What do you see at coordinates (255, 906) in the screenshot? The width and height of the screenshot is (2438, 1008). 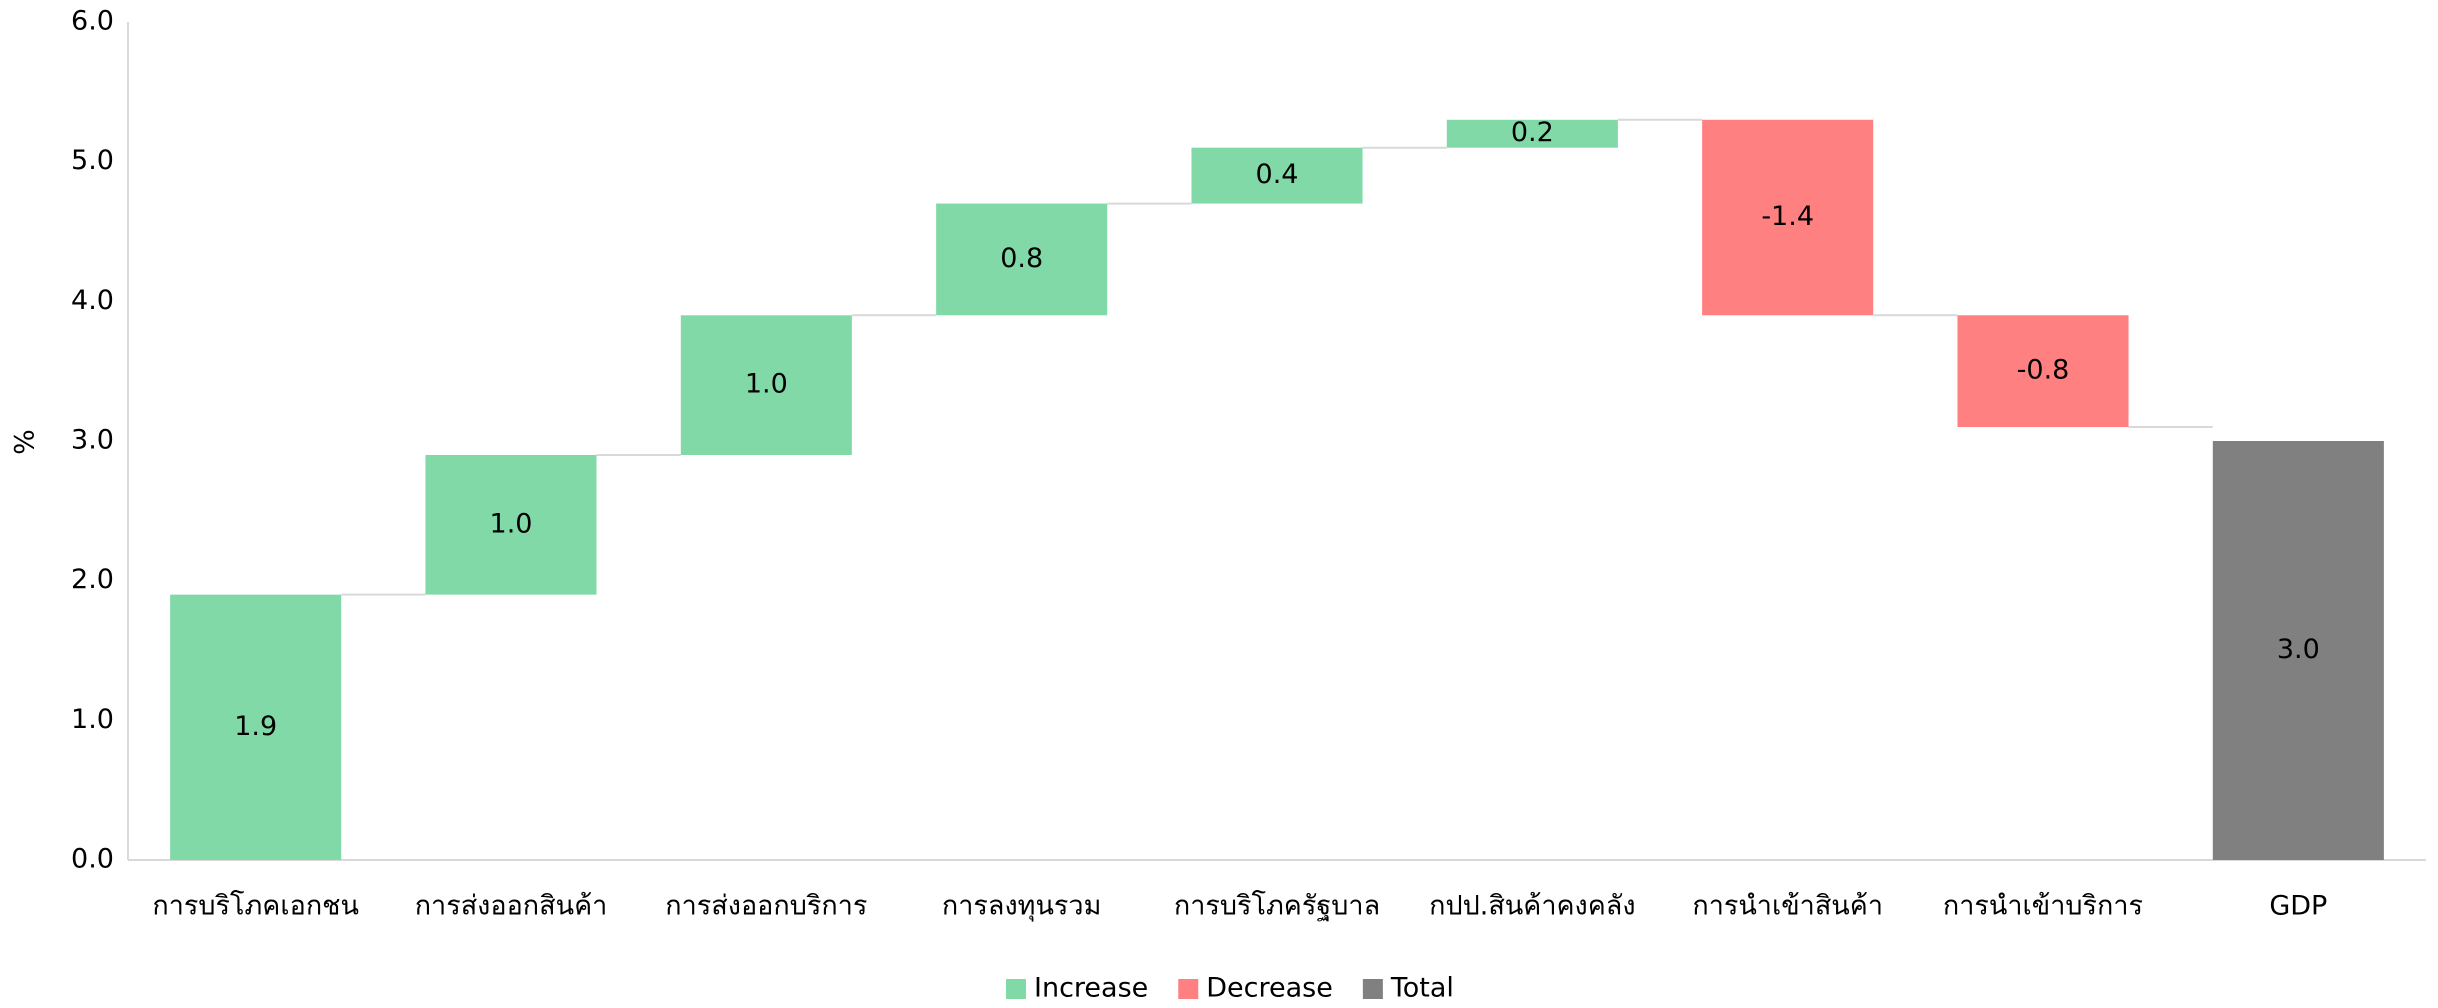 I see `x-tick-label: การบริโภคเอกชน` at bounding box center [255, 906].